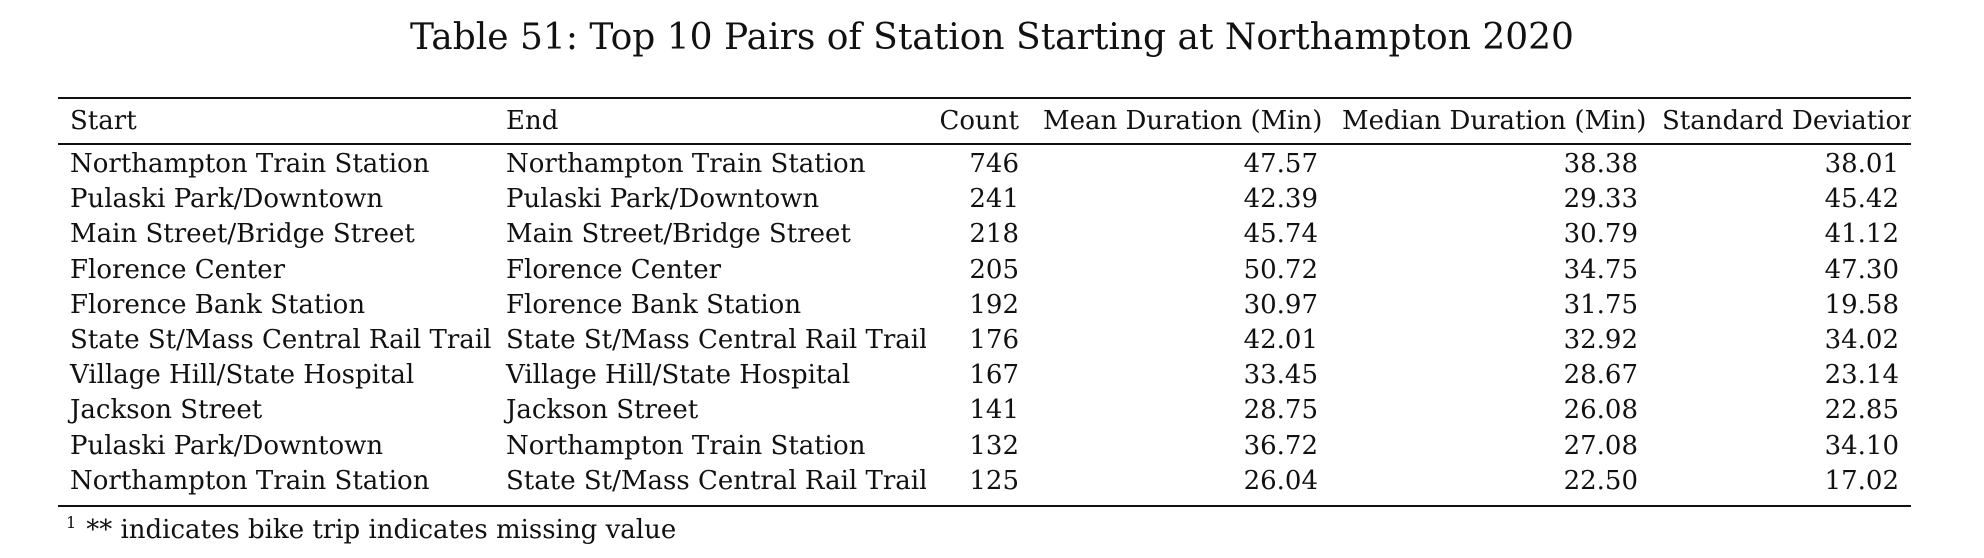 This screenshot has width=1984, height=558. What do you see at coordinates (1280, 199) in the screenshot?
I see `cell-mean-duration: 42.39` at bounding box center [1280, 199].